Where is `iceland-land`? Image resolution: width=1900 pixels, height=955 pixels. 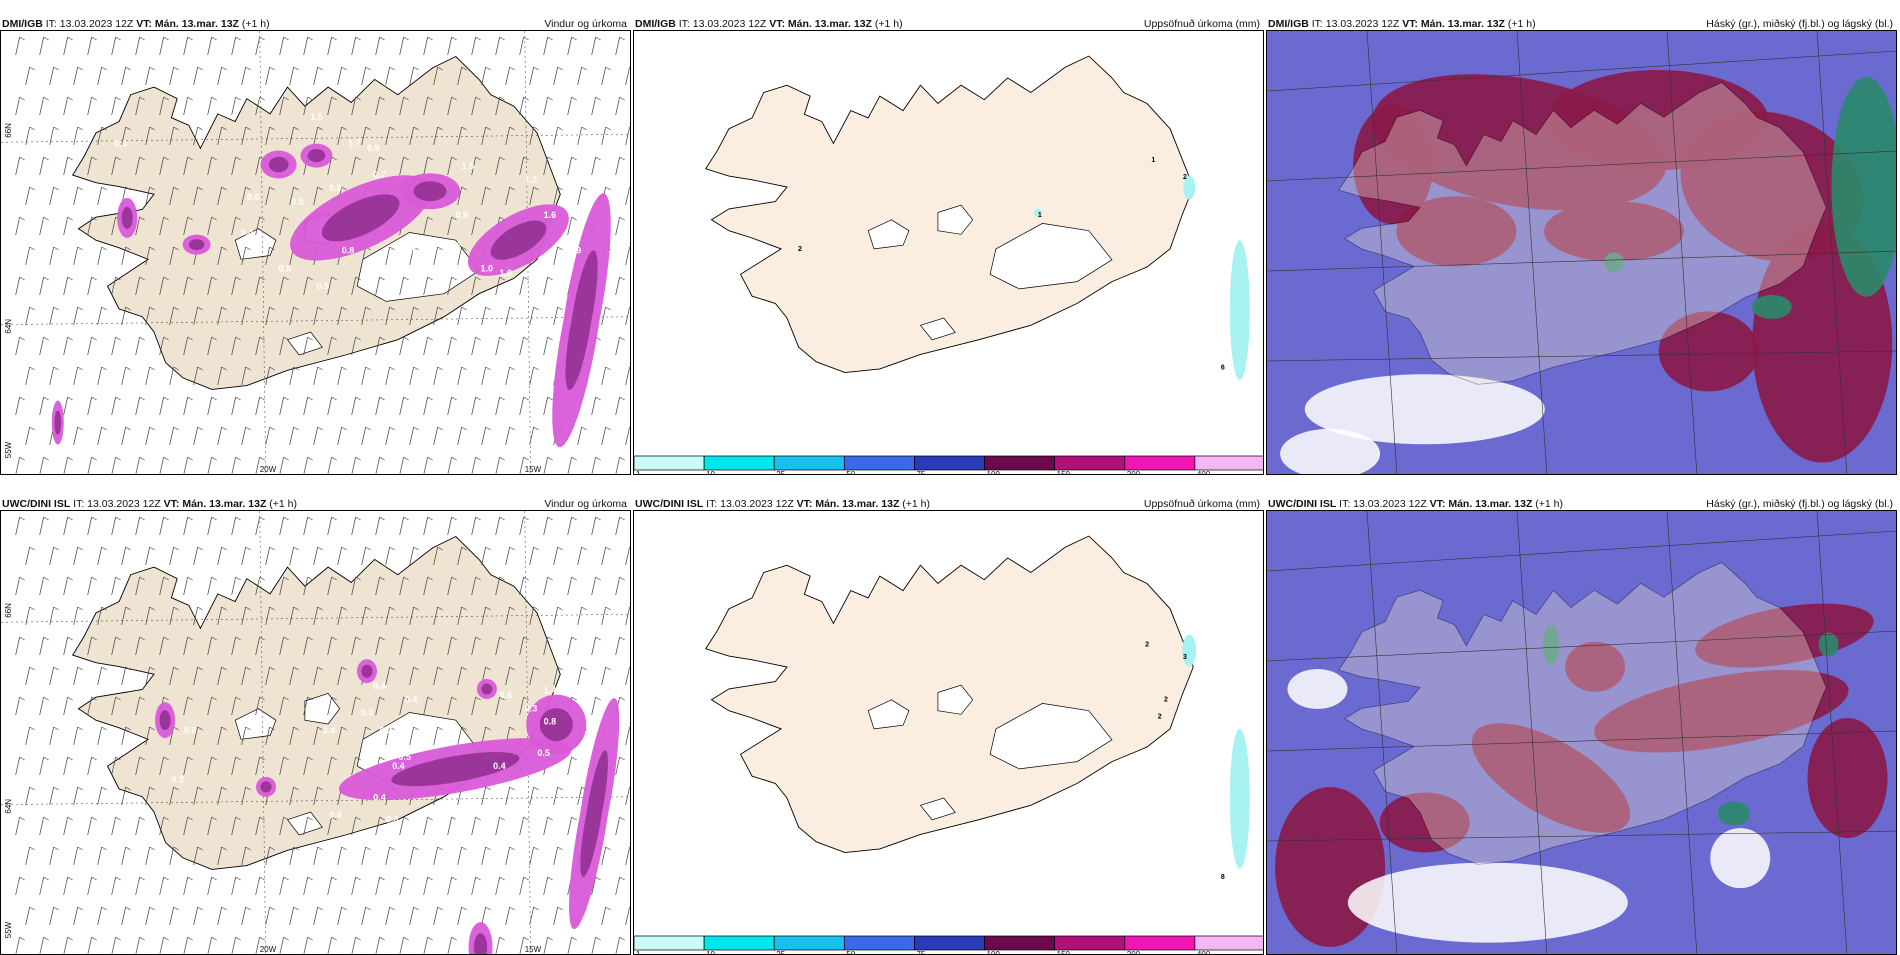 iceland-land is located at coordinates (1582, 713).